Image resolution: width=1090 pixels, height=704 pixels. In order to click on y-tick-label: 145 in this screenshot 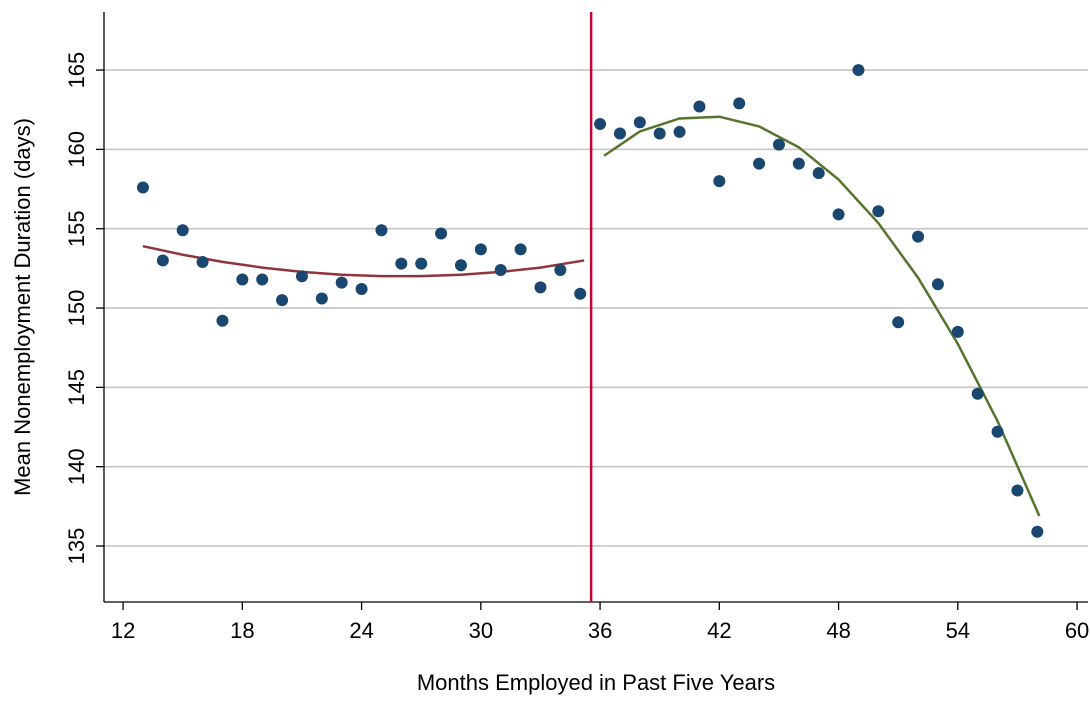, I will do `click(76, 387)`.